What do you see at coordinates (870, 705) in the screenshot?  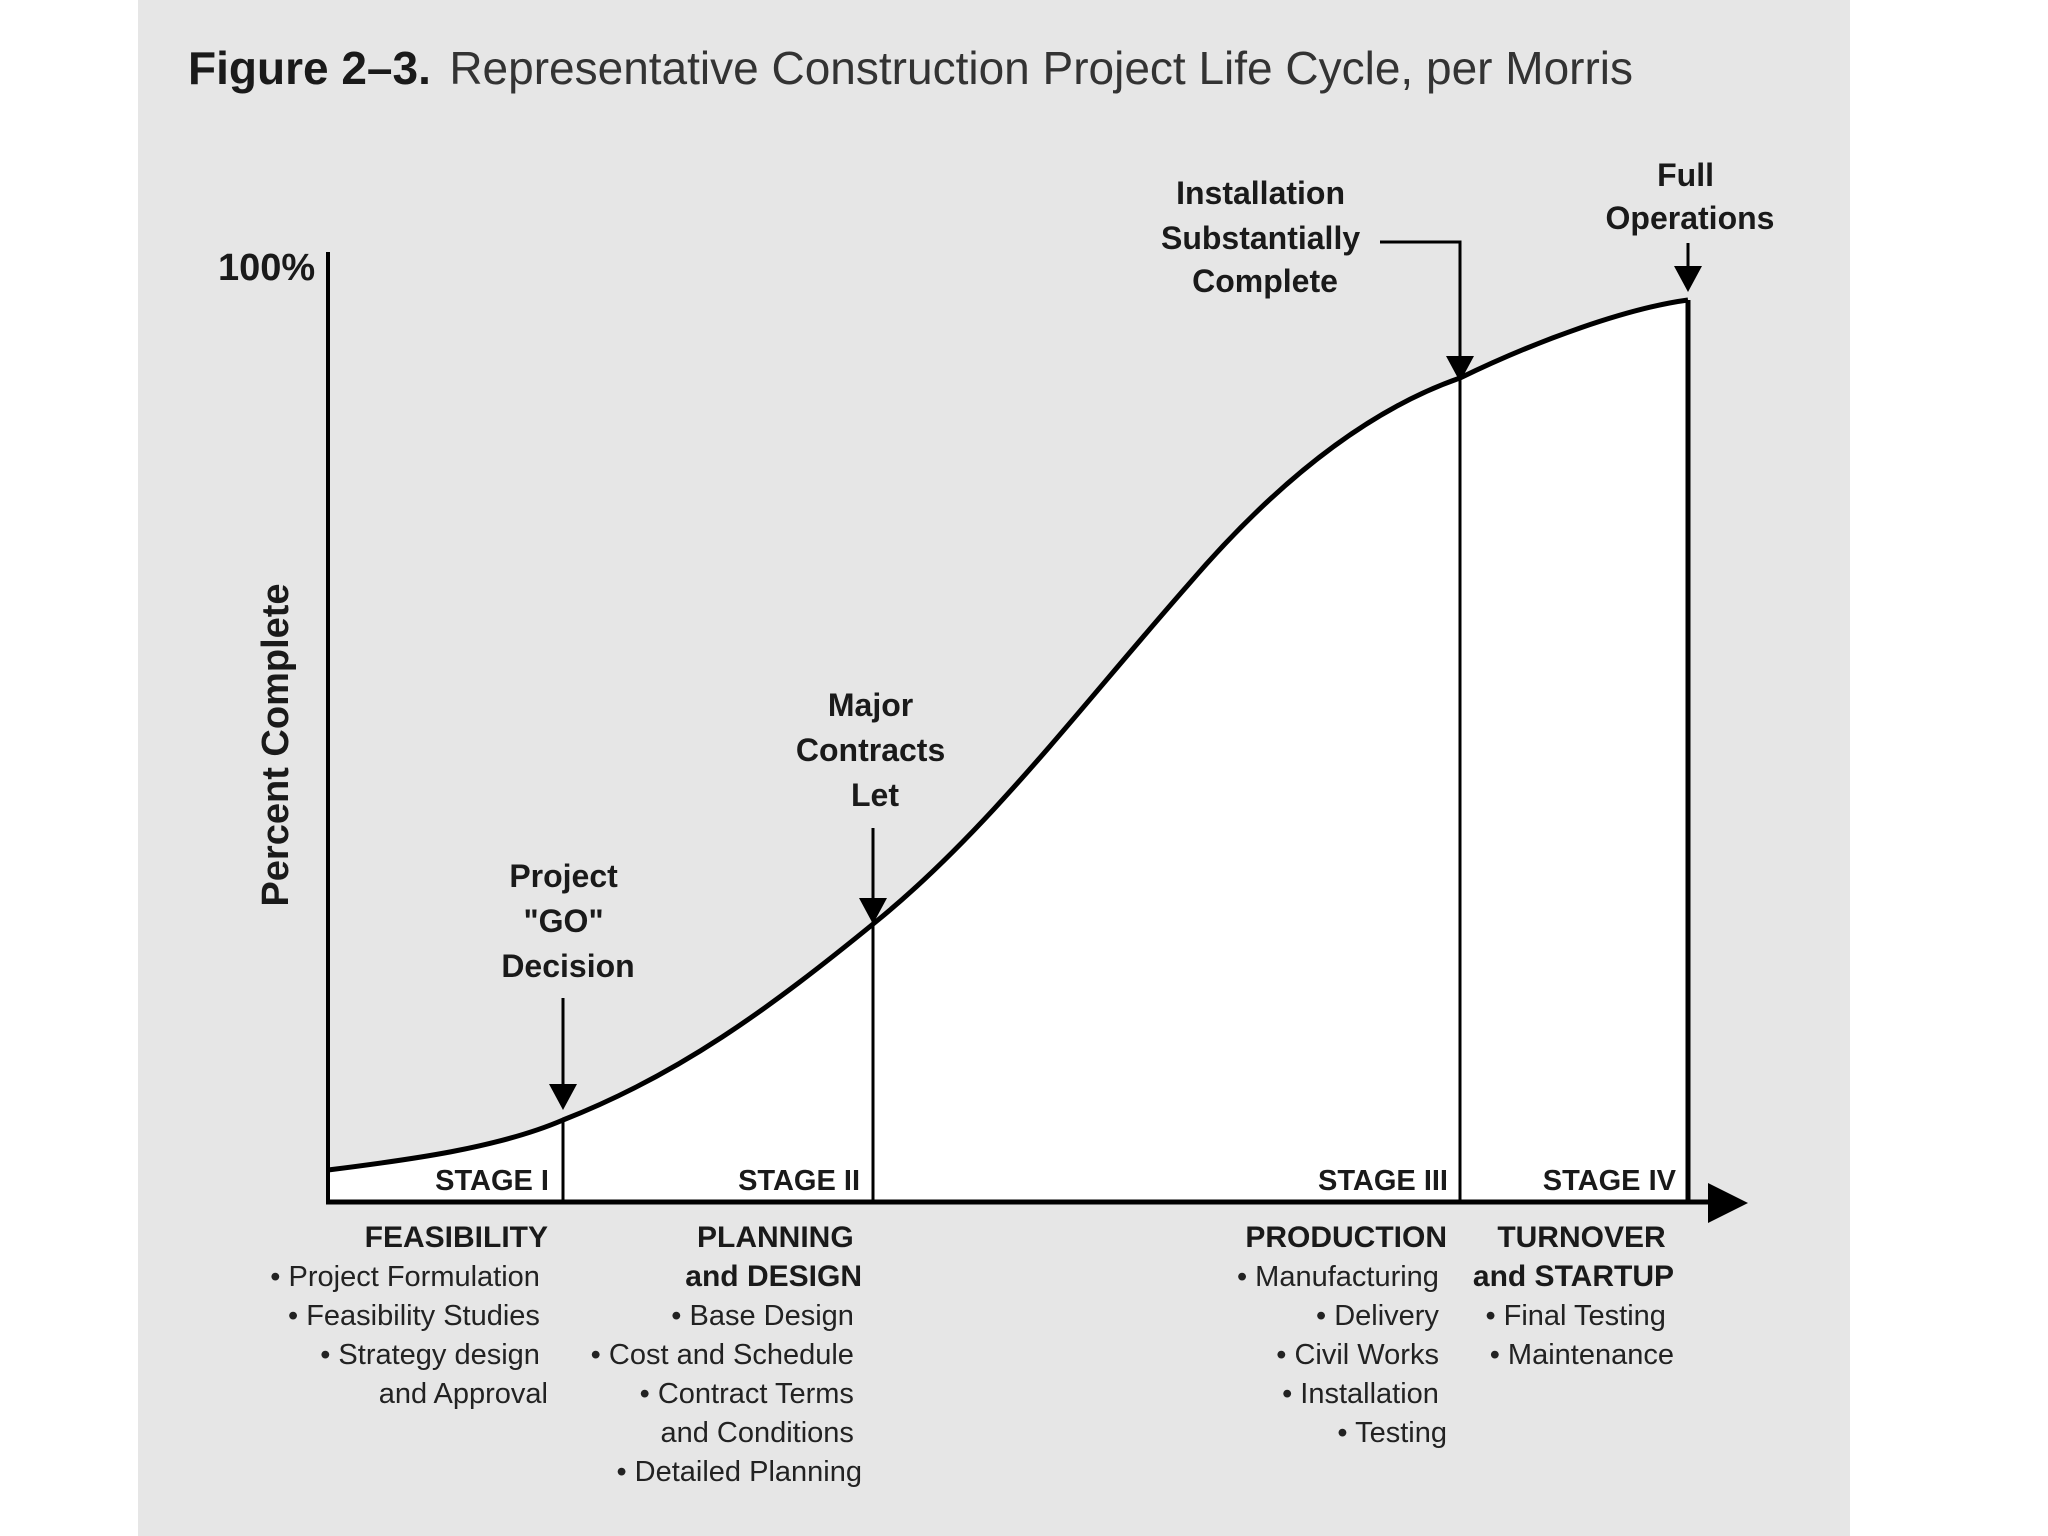 I see `milestone-contracts-line-1: Major` at bounding box center [870, 705].